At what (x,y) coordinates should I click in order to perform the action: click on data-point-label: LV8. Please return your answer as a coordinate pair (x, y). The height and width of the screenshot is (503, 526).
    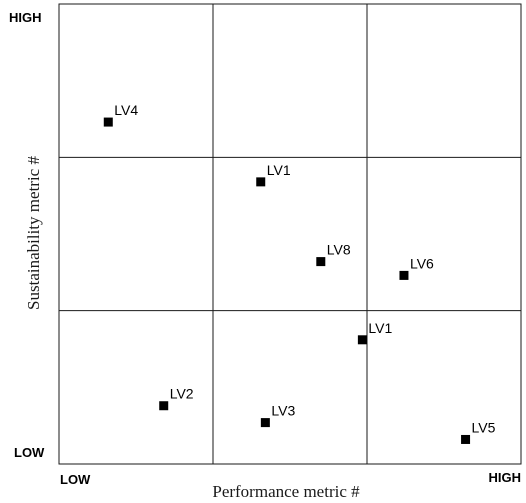
    Looking at the image, I should click on (339, 250).